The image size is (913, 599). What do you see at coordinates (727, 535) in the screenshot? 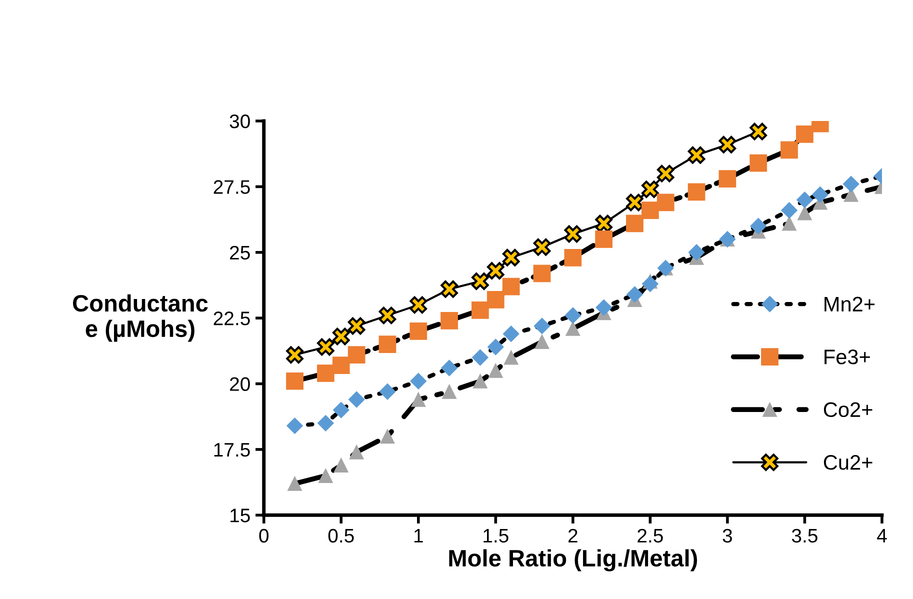
I see `x-tick-label: 3` at bounding box center [727, 535].